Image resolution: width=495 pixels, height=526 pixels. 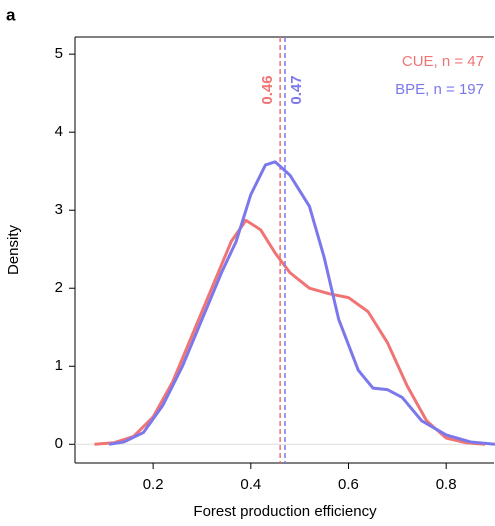 I want to click on x-tick-label: 0.6, so click(x=348, y=484).